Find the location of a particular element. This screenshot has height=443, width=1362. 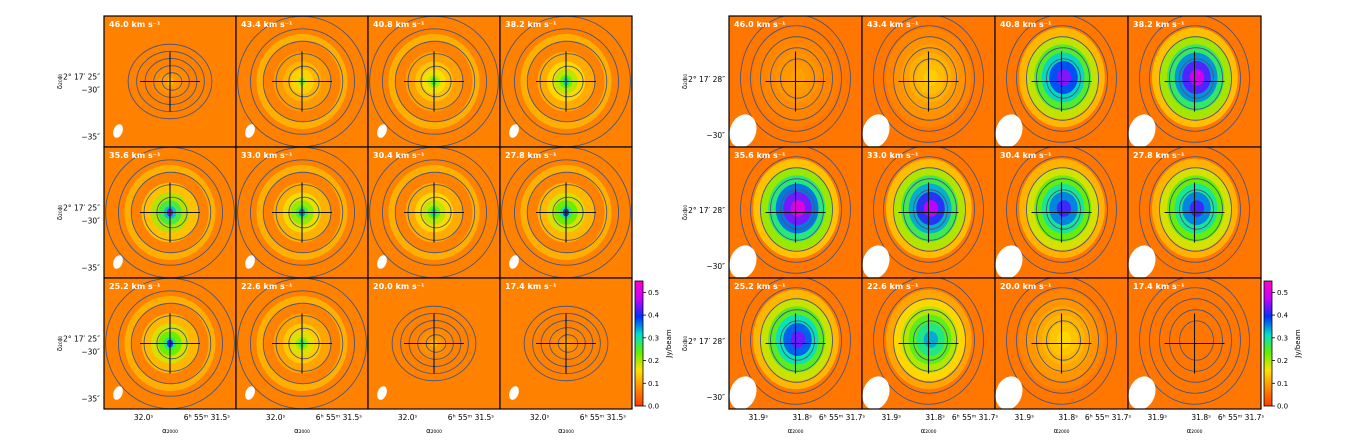

colorbar-label: Jy/beam is located at coordinates (1298, 344).